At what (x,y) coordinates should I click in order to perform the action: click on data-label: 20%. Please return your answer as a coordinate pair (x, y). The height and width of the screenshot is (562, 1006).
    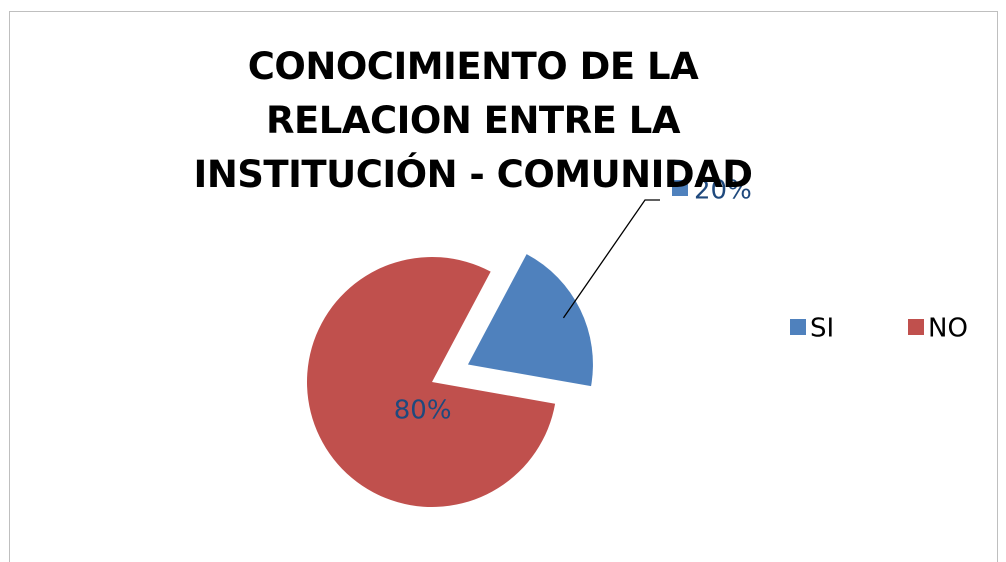
    Looking at the image, I should click on (723, 191).